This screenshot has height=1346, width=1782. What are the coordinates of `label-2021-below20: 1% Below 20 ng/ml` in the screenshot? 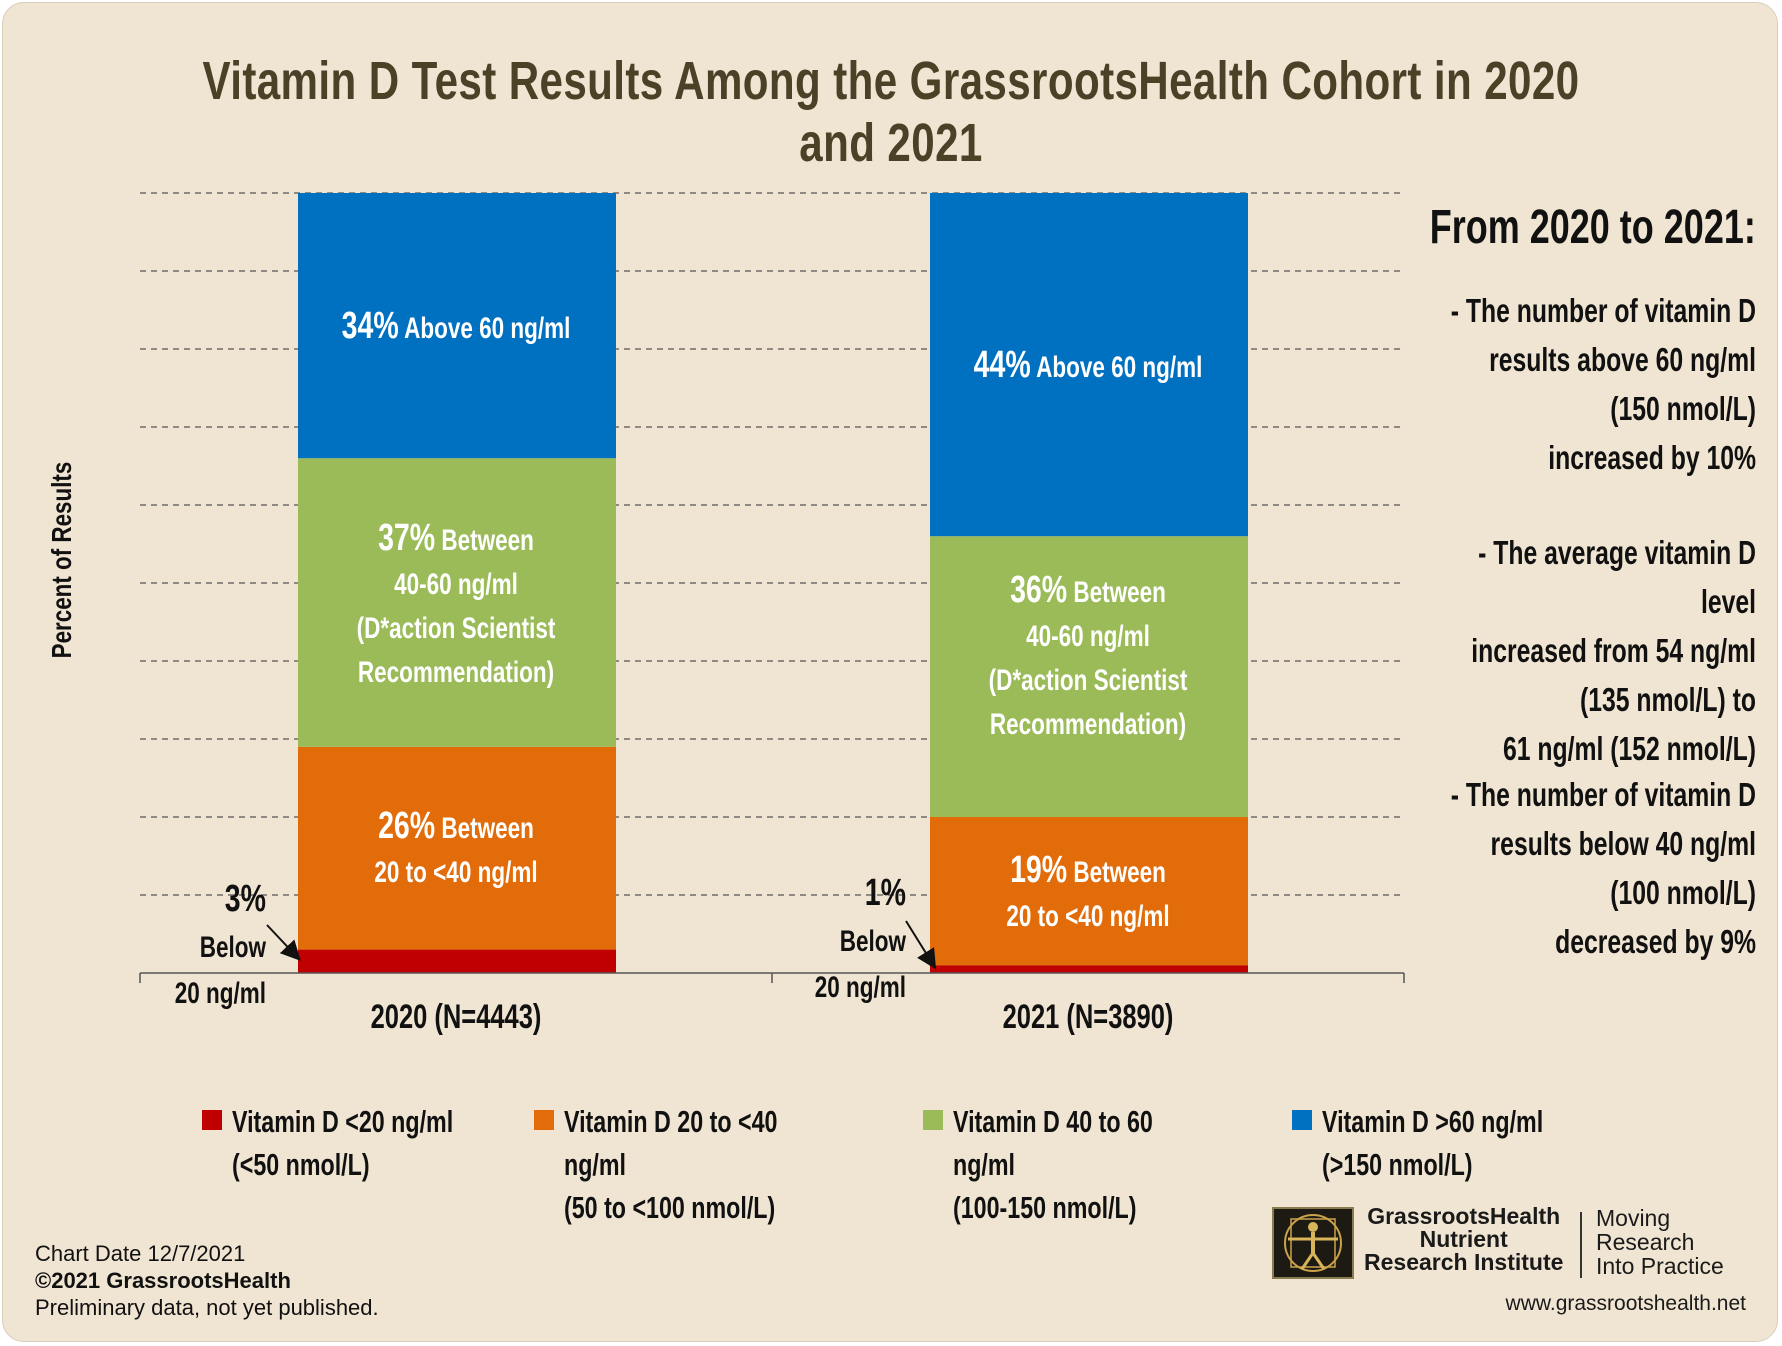 It's located at (860, 938).